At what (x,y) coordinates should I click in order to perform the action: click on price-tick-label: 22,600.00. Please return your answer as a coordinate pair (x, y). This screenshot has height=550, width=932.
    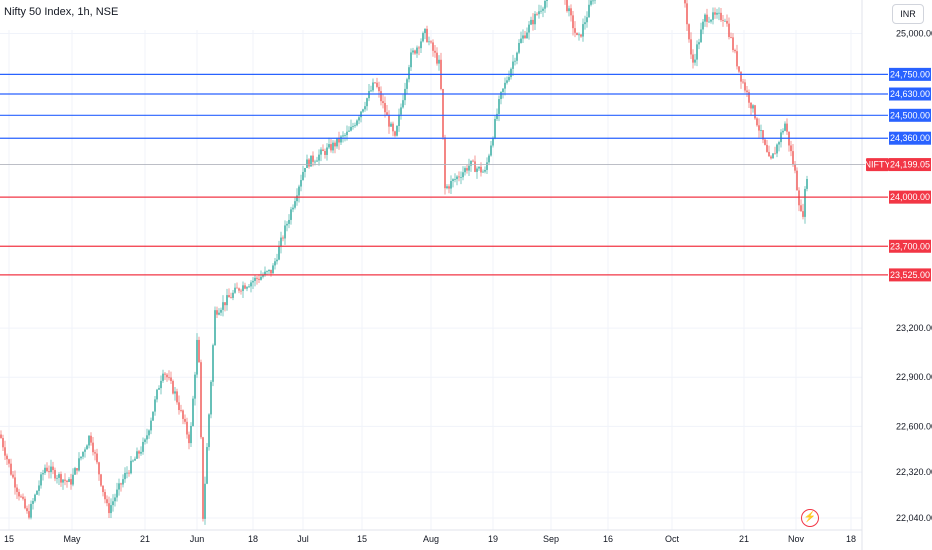
    Looking at the image, I should click on (914, 426).